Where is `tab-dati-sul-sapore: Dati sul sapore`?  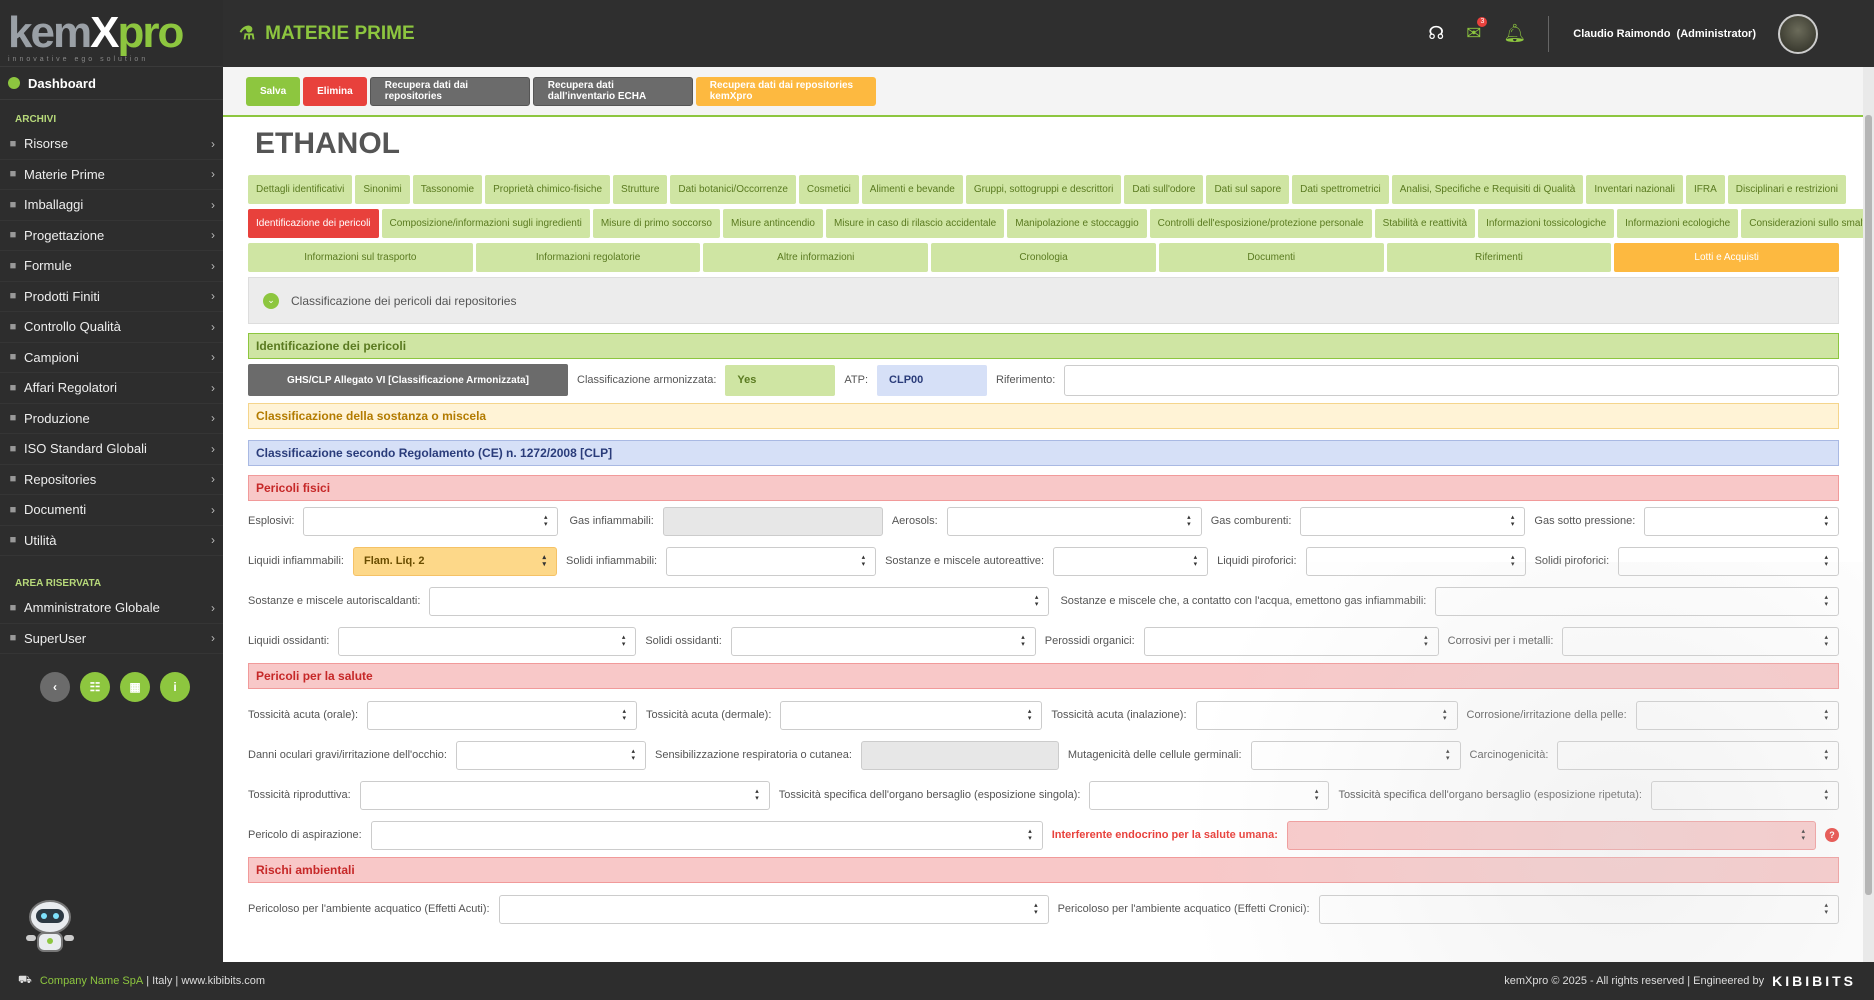
tab-dati-sul-sapore: Dati sul sapore is located at coordinates (1248, 189).